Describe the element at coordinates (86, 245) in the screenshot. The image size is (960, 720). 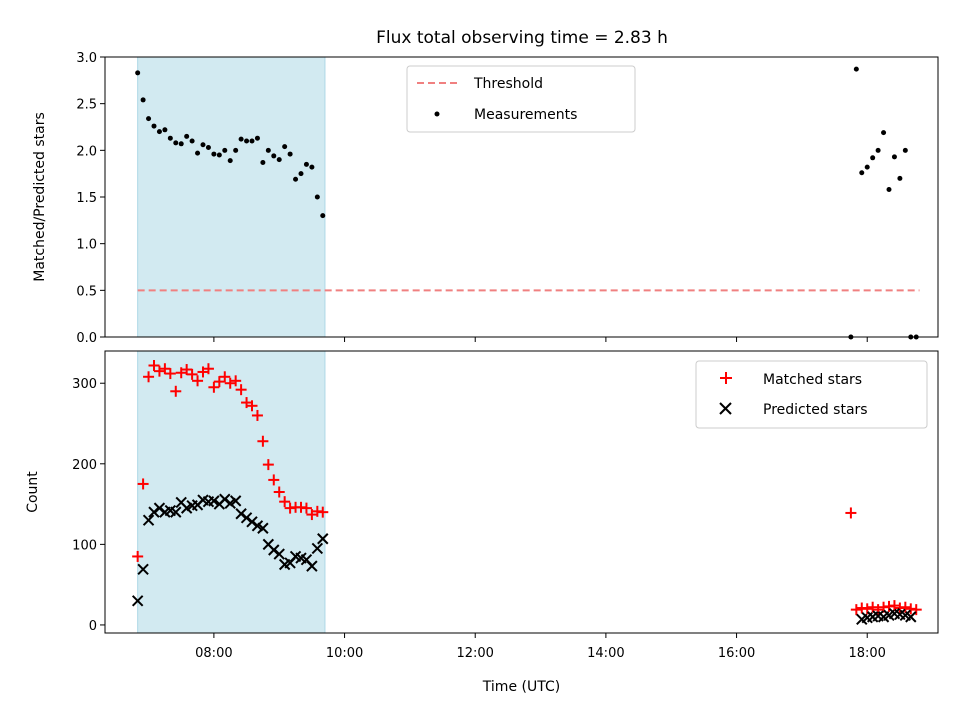
I see `y-tick-label: 1.0` at that location.